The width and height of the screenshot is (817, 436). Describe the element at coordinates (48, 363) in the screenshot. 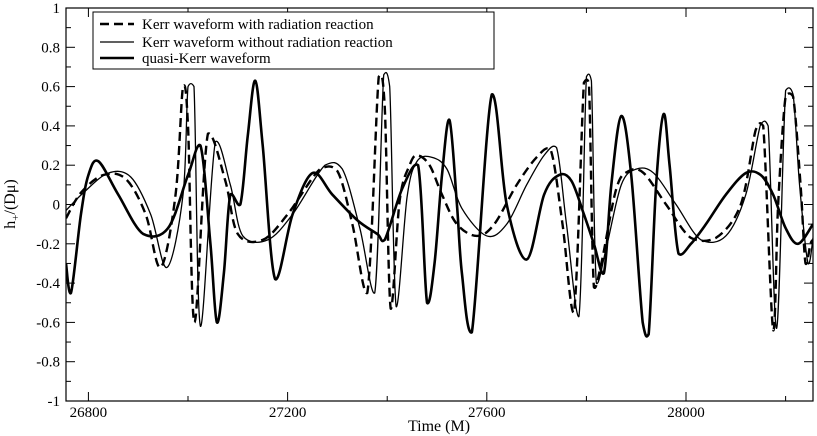

I see `y-tick-label: -0.8` at that location.